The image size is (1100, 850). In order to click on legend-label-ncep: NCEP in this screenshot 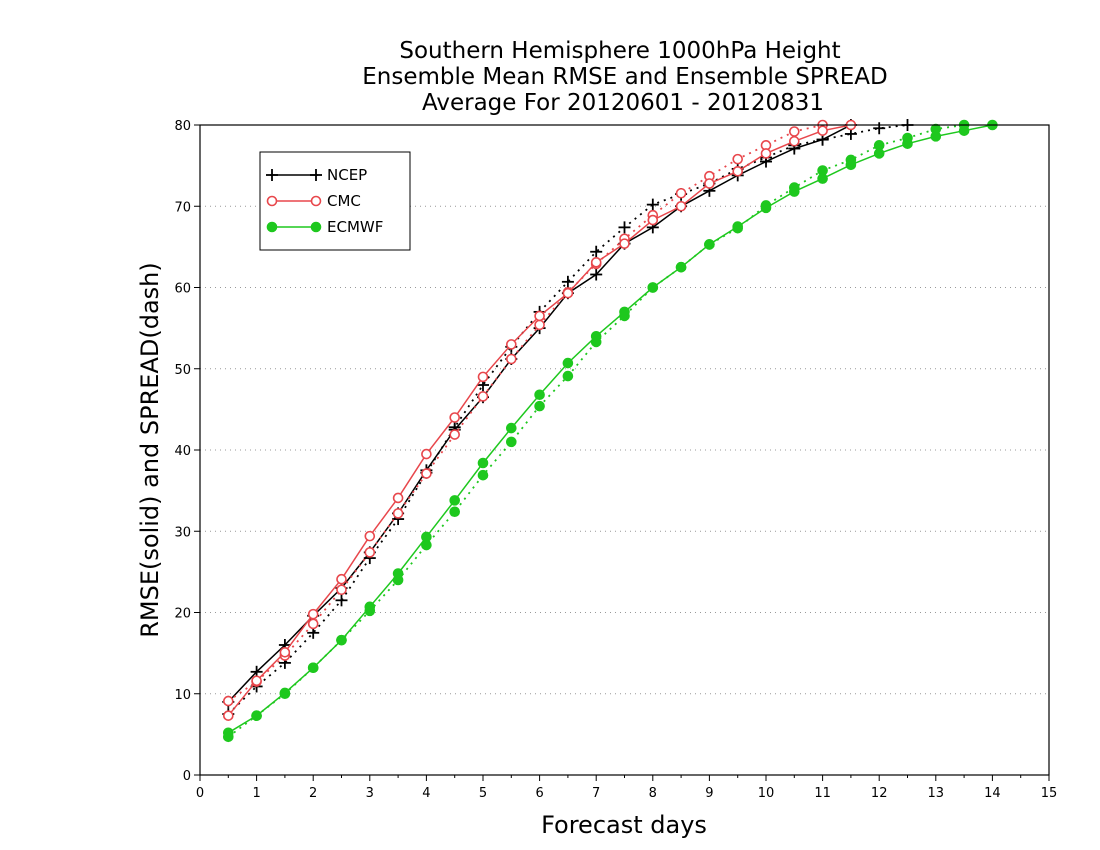, I will do `click(347, 175)`.